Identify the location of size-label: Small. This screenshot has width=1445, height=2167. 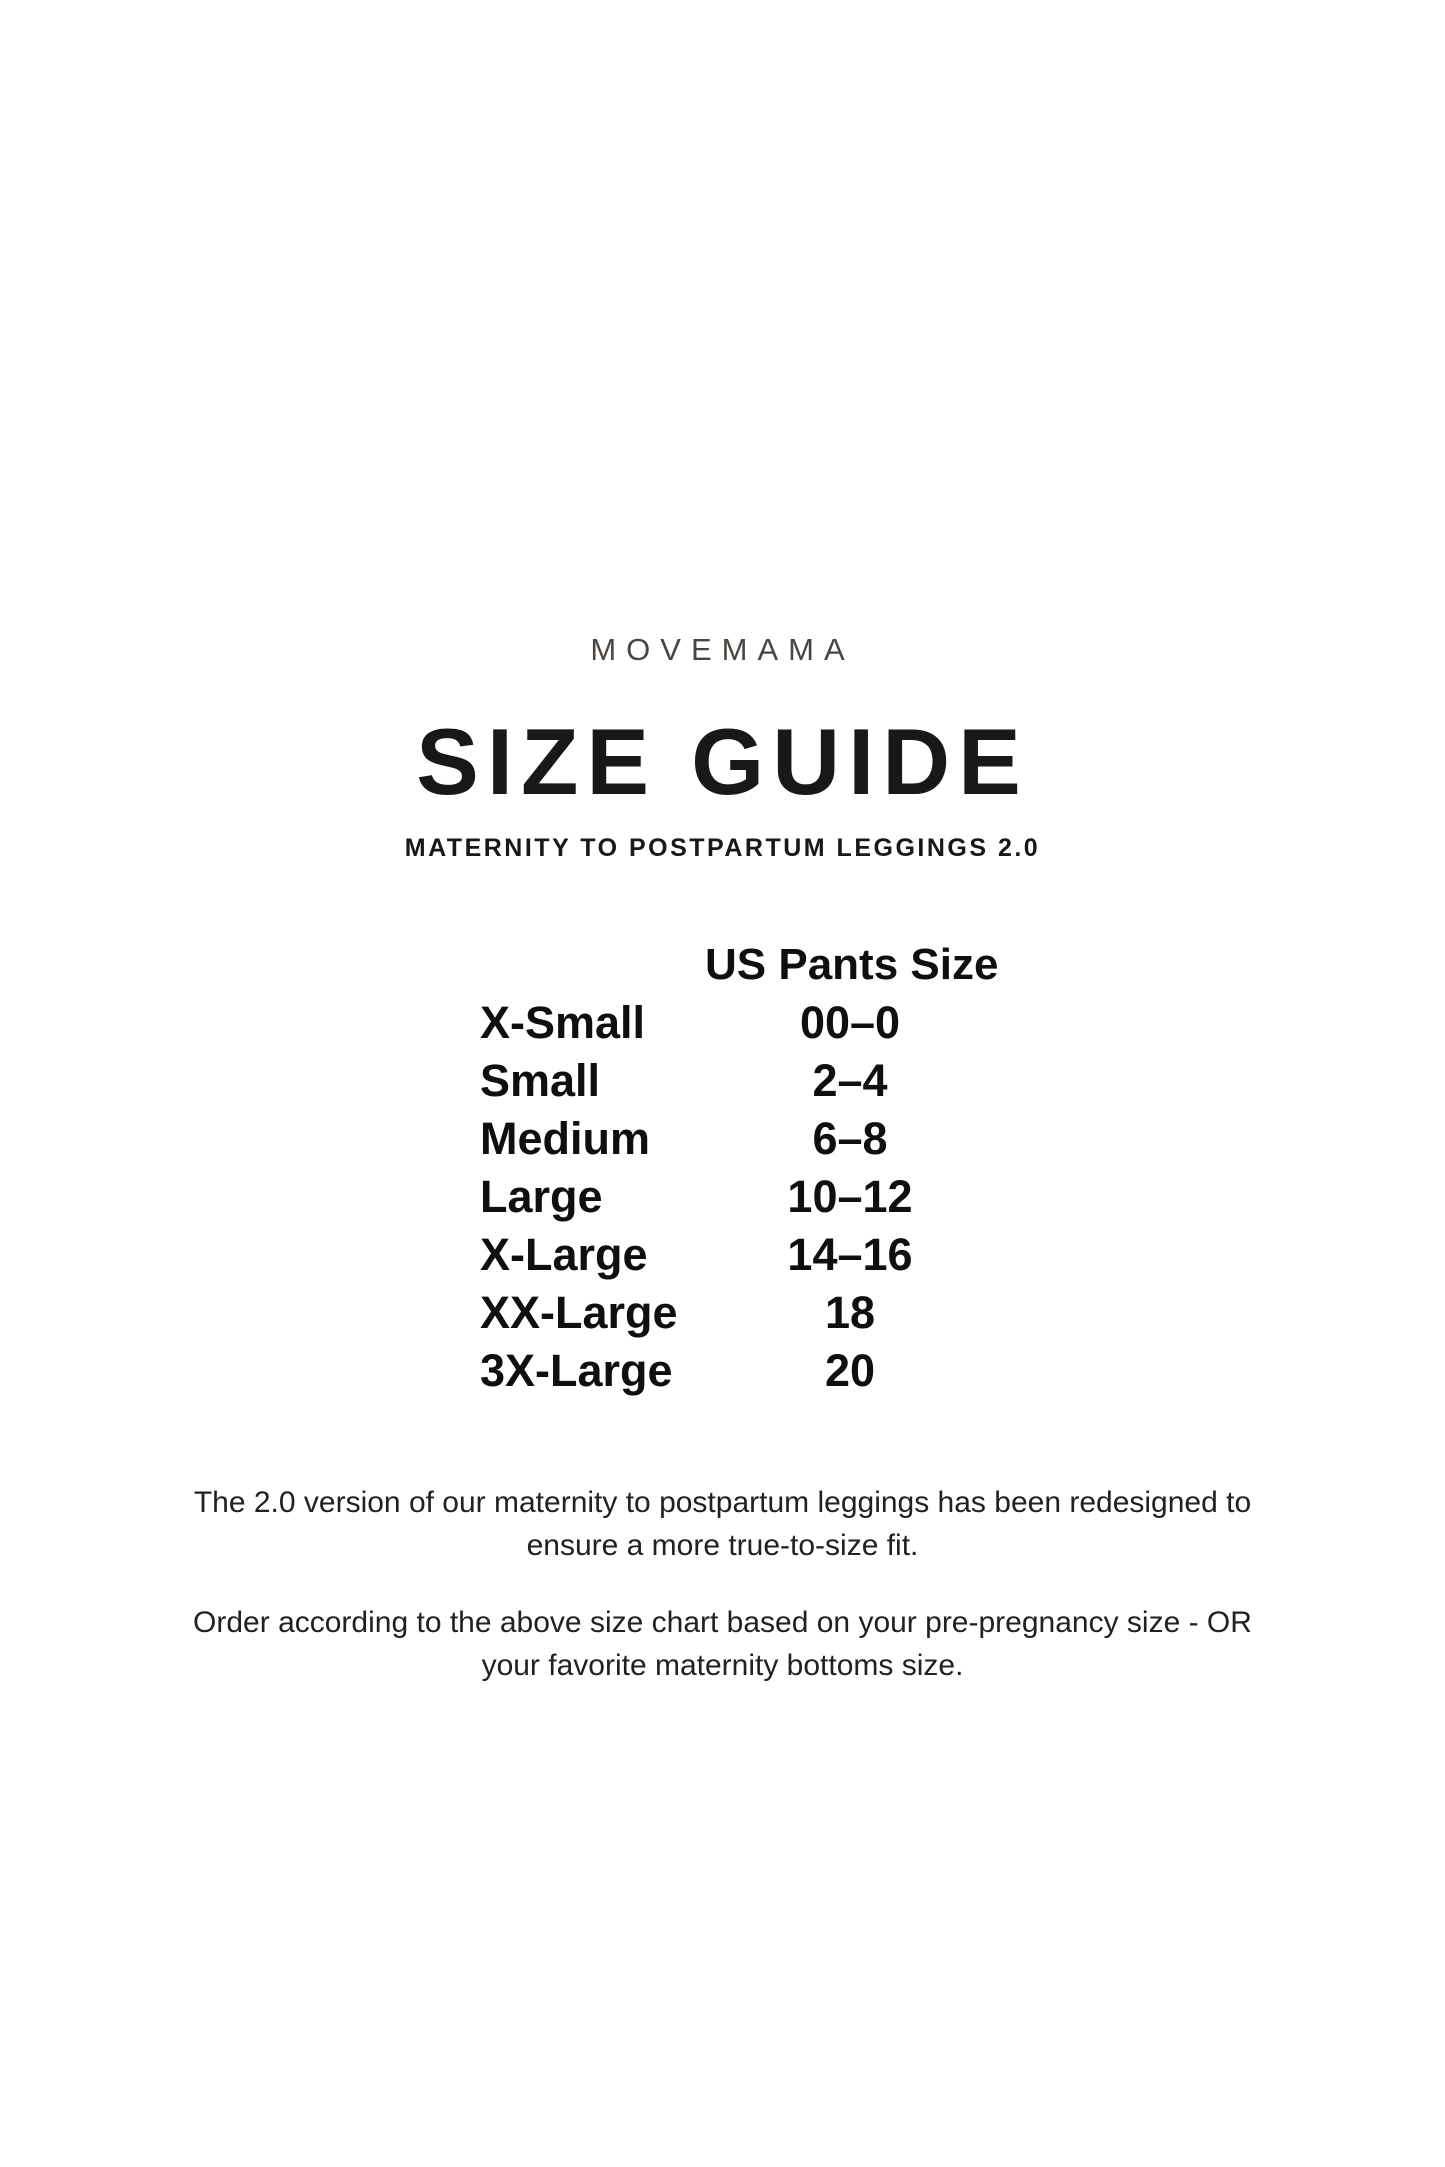
(540, 1080).